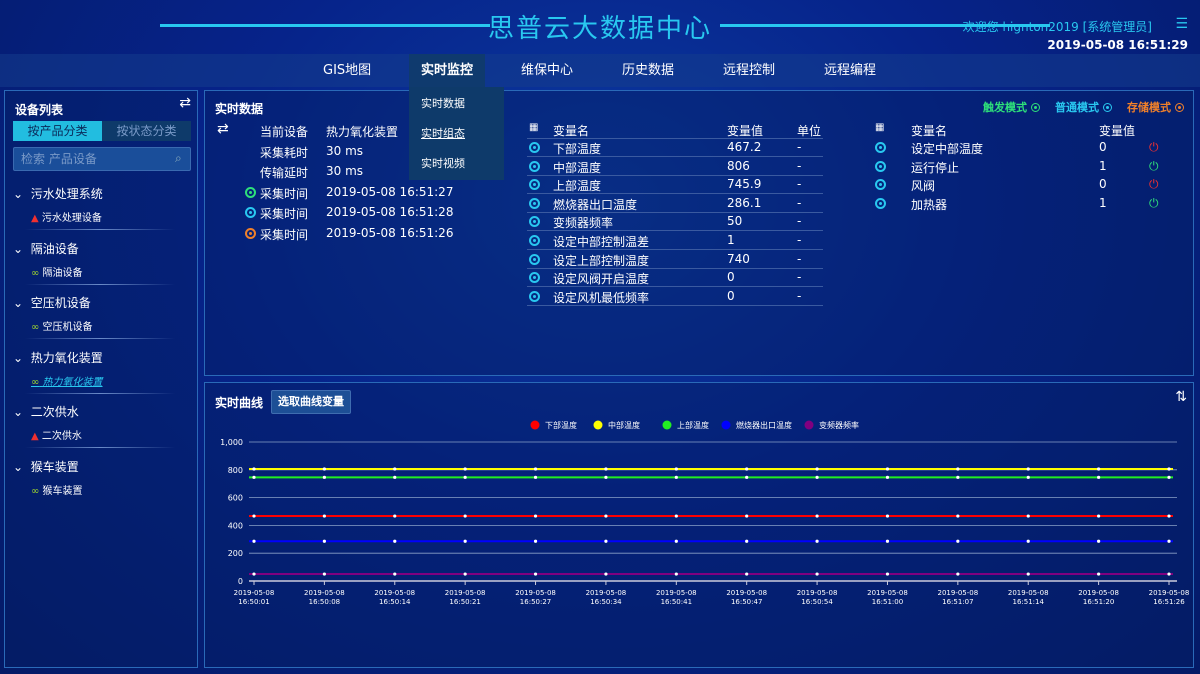  What do you see at coordinates (178, 158) in the screenshot?
I see `search-icon: ⌕` at bounding box center [178, 158].